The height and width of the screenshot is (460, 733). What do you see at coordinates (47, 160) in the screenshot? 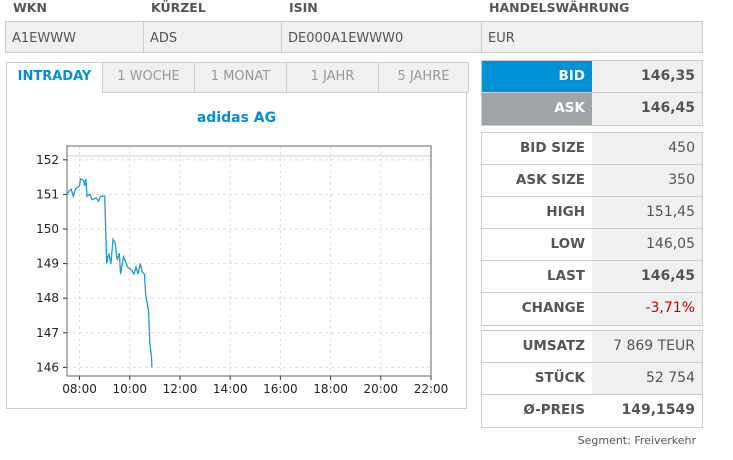
I see `y-tick-label: 152` at bounding box center [47, 160].